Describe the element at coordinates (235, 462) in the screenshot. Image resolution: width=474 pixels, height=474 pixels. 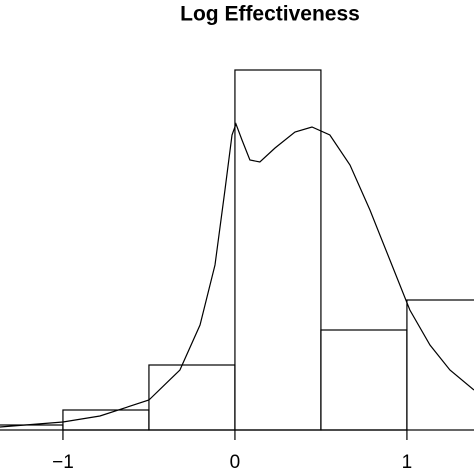
I see `x-tick-label: 0` at that location.